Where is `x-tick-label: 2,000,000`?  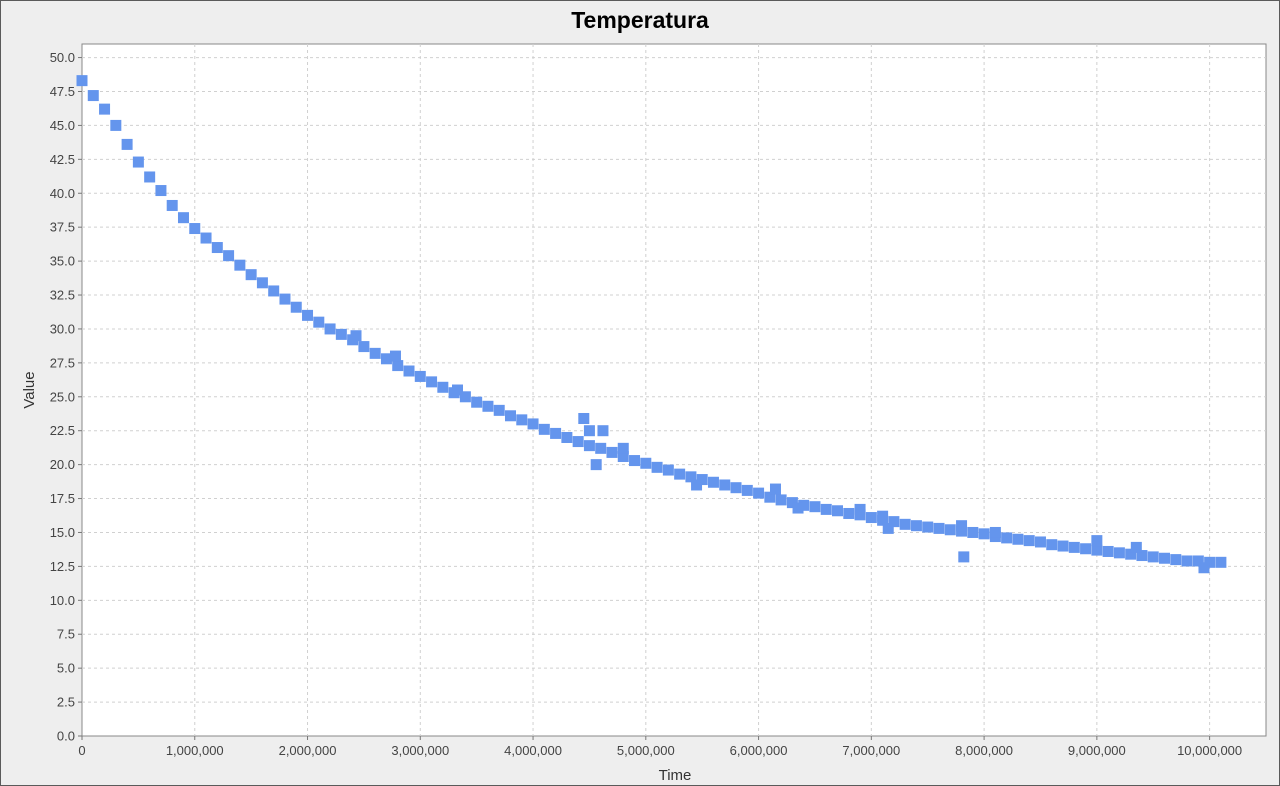 x-tick-label: 2,000,000 is located at coordinates (308, 750).